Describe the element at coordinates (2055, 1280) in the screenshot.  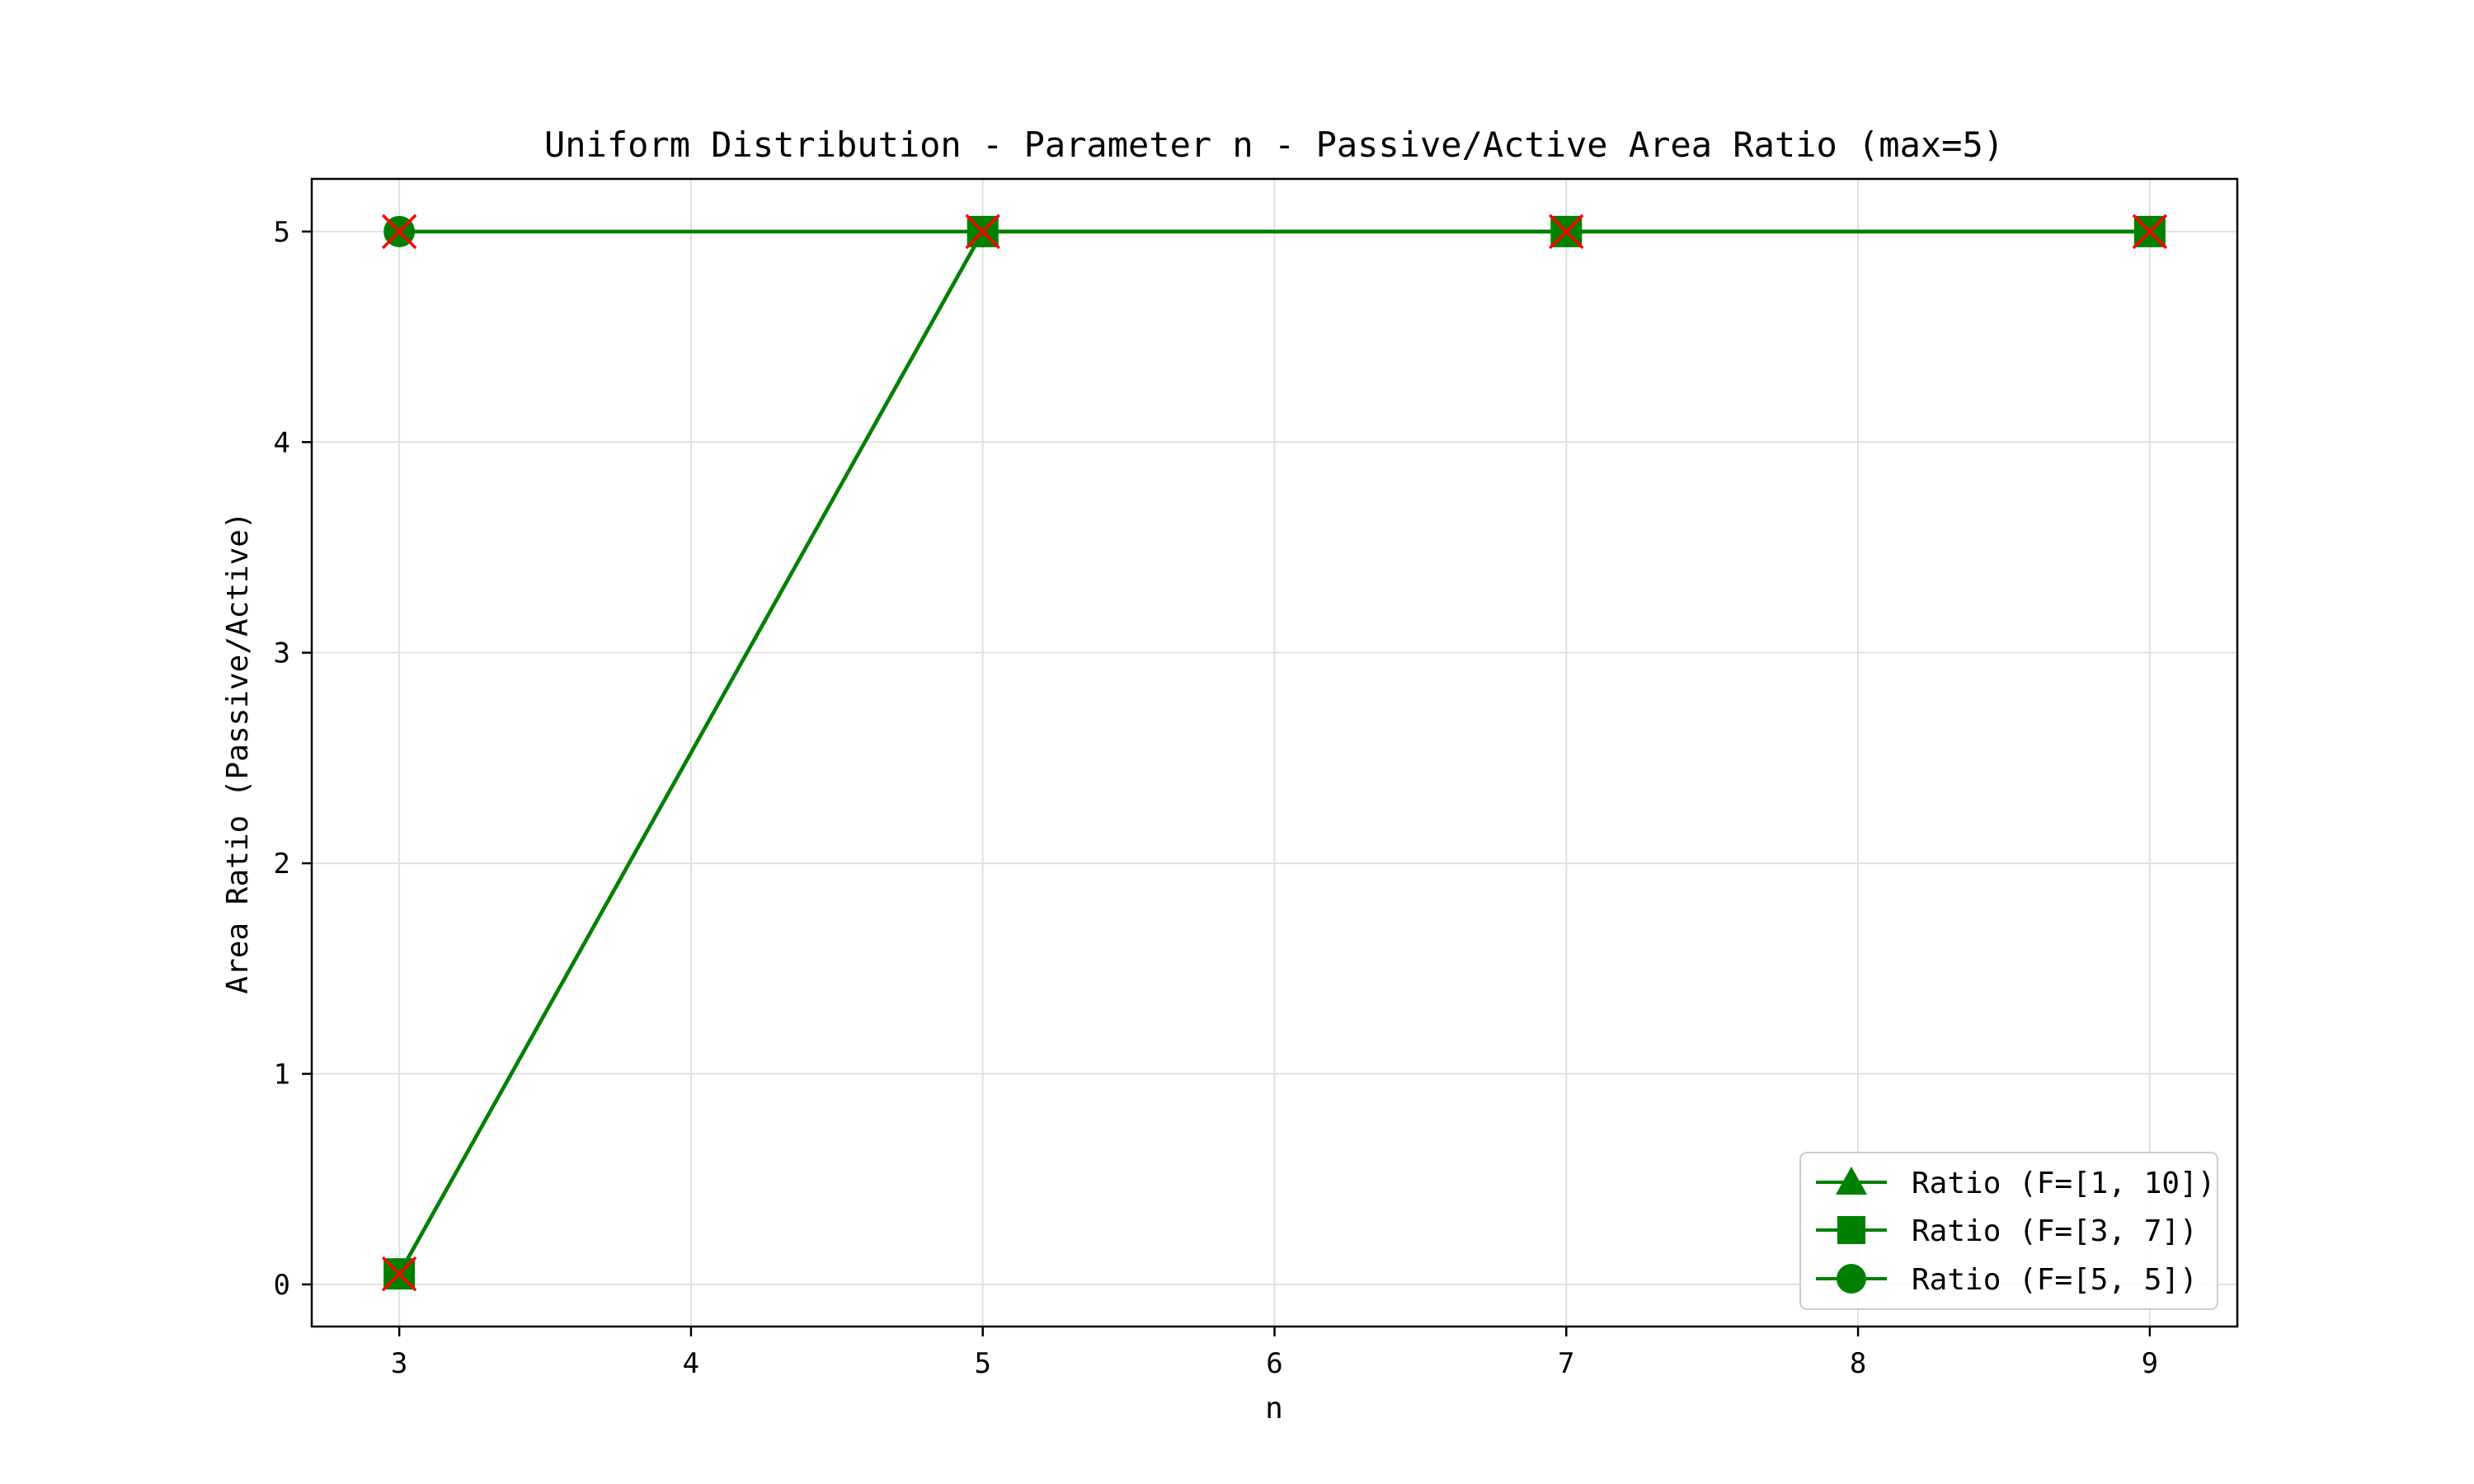
I see `legend-label-3: Ratio (F=[5, 5])` at that location.